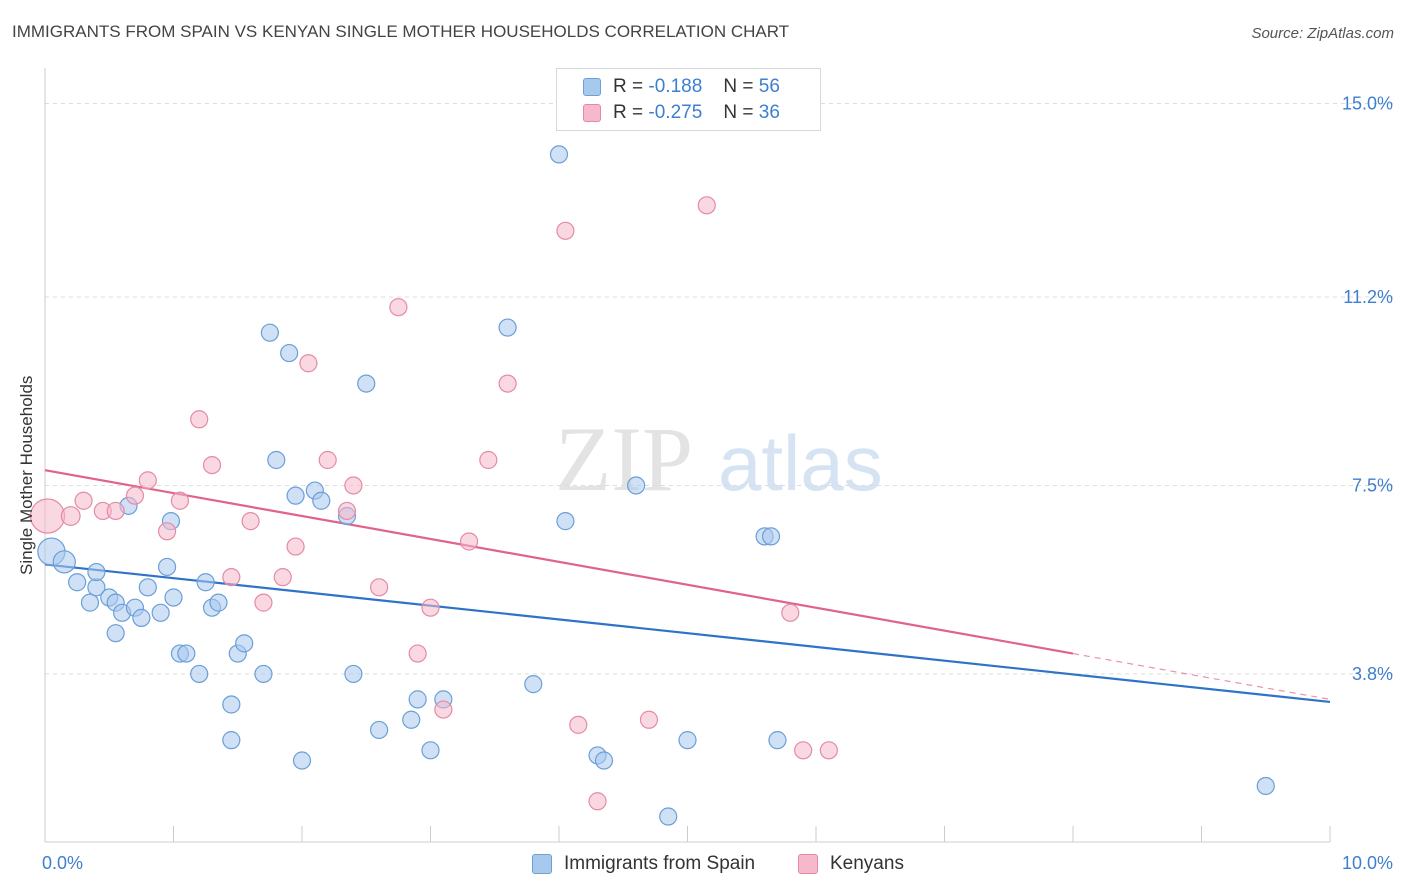 Image resolution: width=1406 pixels, height=892 pixels. I want to click on chart-source: Source: ZipAtlas.com, so click(1322, 33).